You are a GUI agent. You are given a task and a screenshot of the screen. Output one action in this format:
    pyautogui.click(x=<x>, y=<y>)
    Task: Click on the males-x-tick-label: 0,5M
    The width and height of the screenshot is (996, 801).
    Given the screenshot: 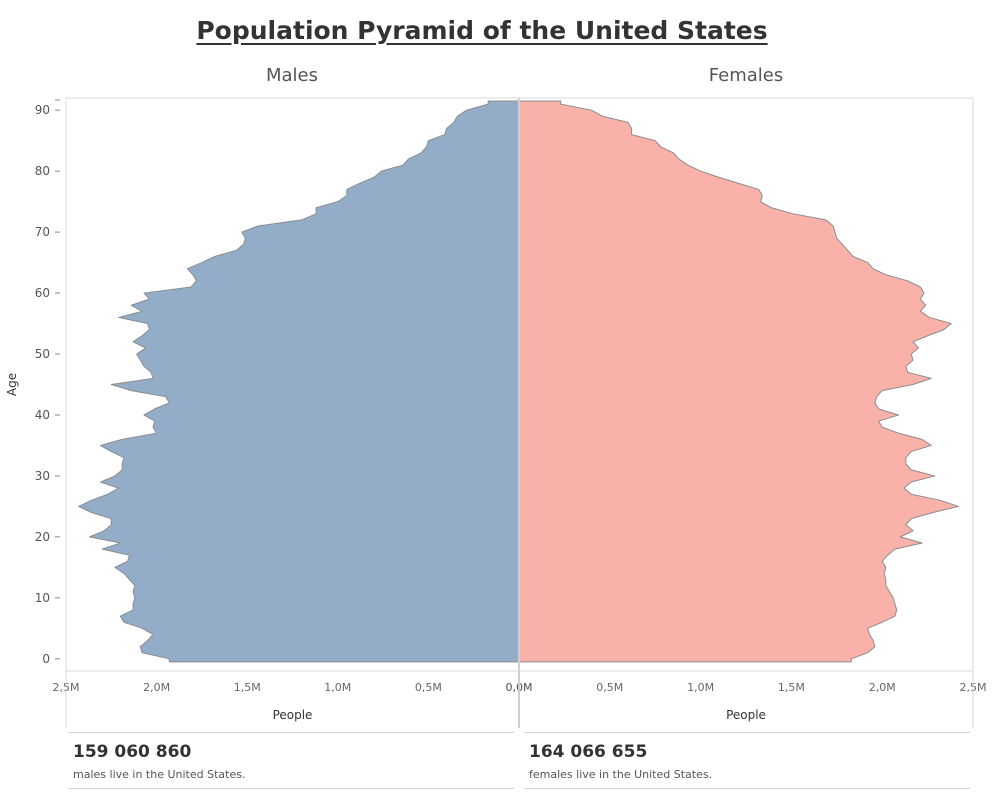 What is the action you would take?
    pyautogui.click(x=428, y=687)
    